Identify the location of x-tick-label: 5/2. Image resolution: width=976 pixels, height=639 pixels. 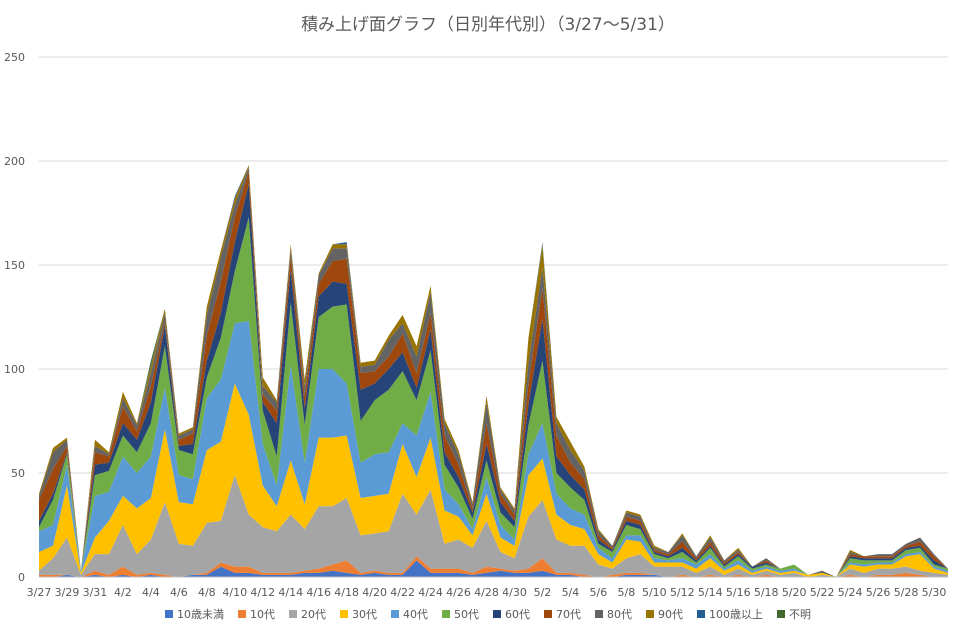
(543, 592).